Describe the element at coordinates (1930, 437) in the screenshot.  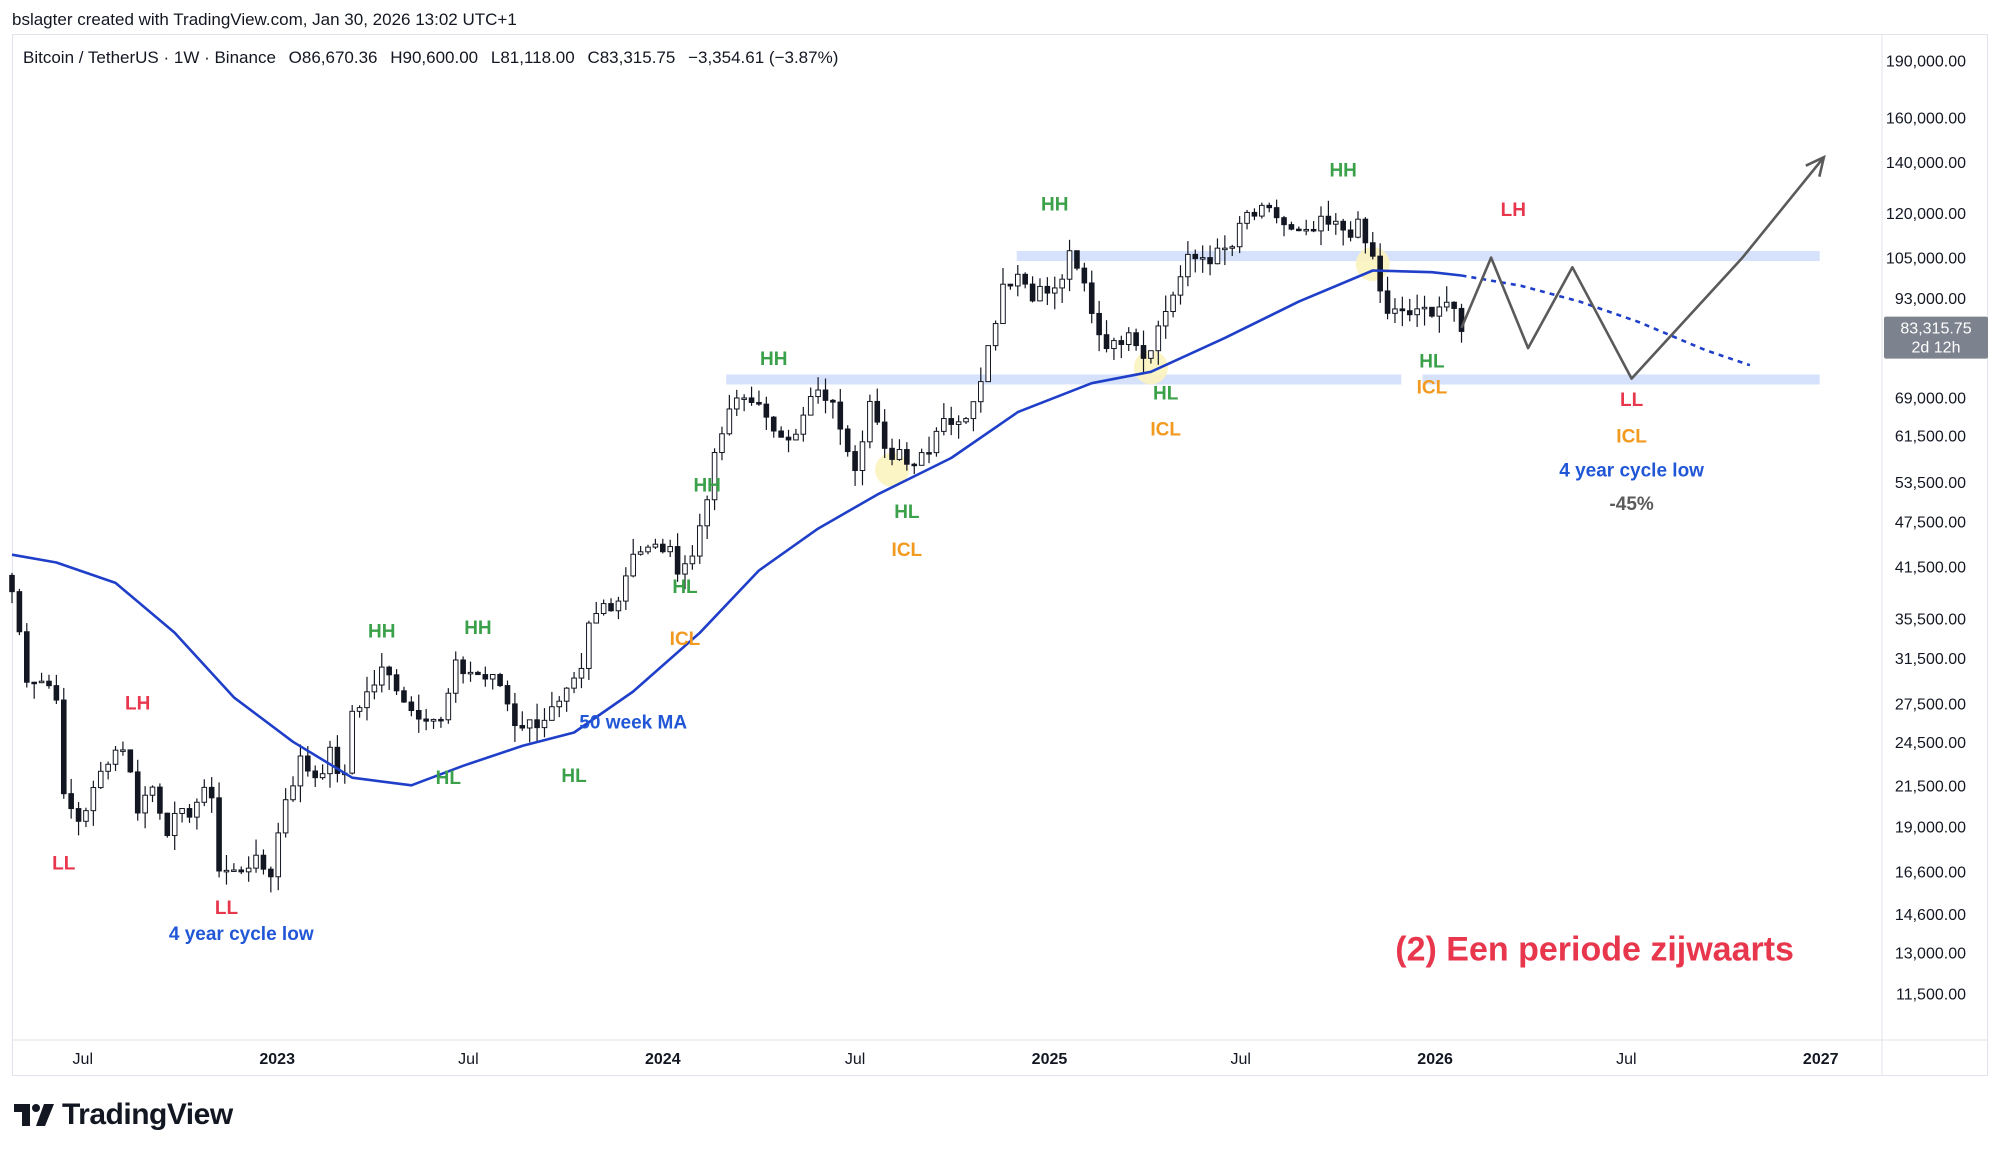
I see `price-tick-label: 61,500.00` at that location.